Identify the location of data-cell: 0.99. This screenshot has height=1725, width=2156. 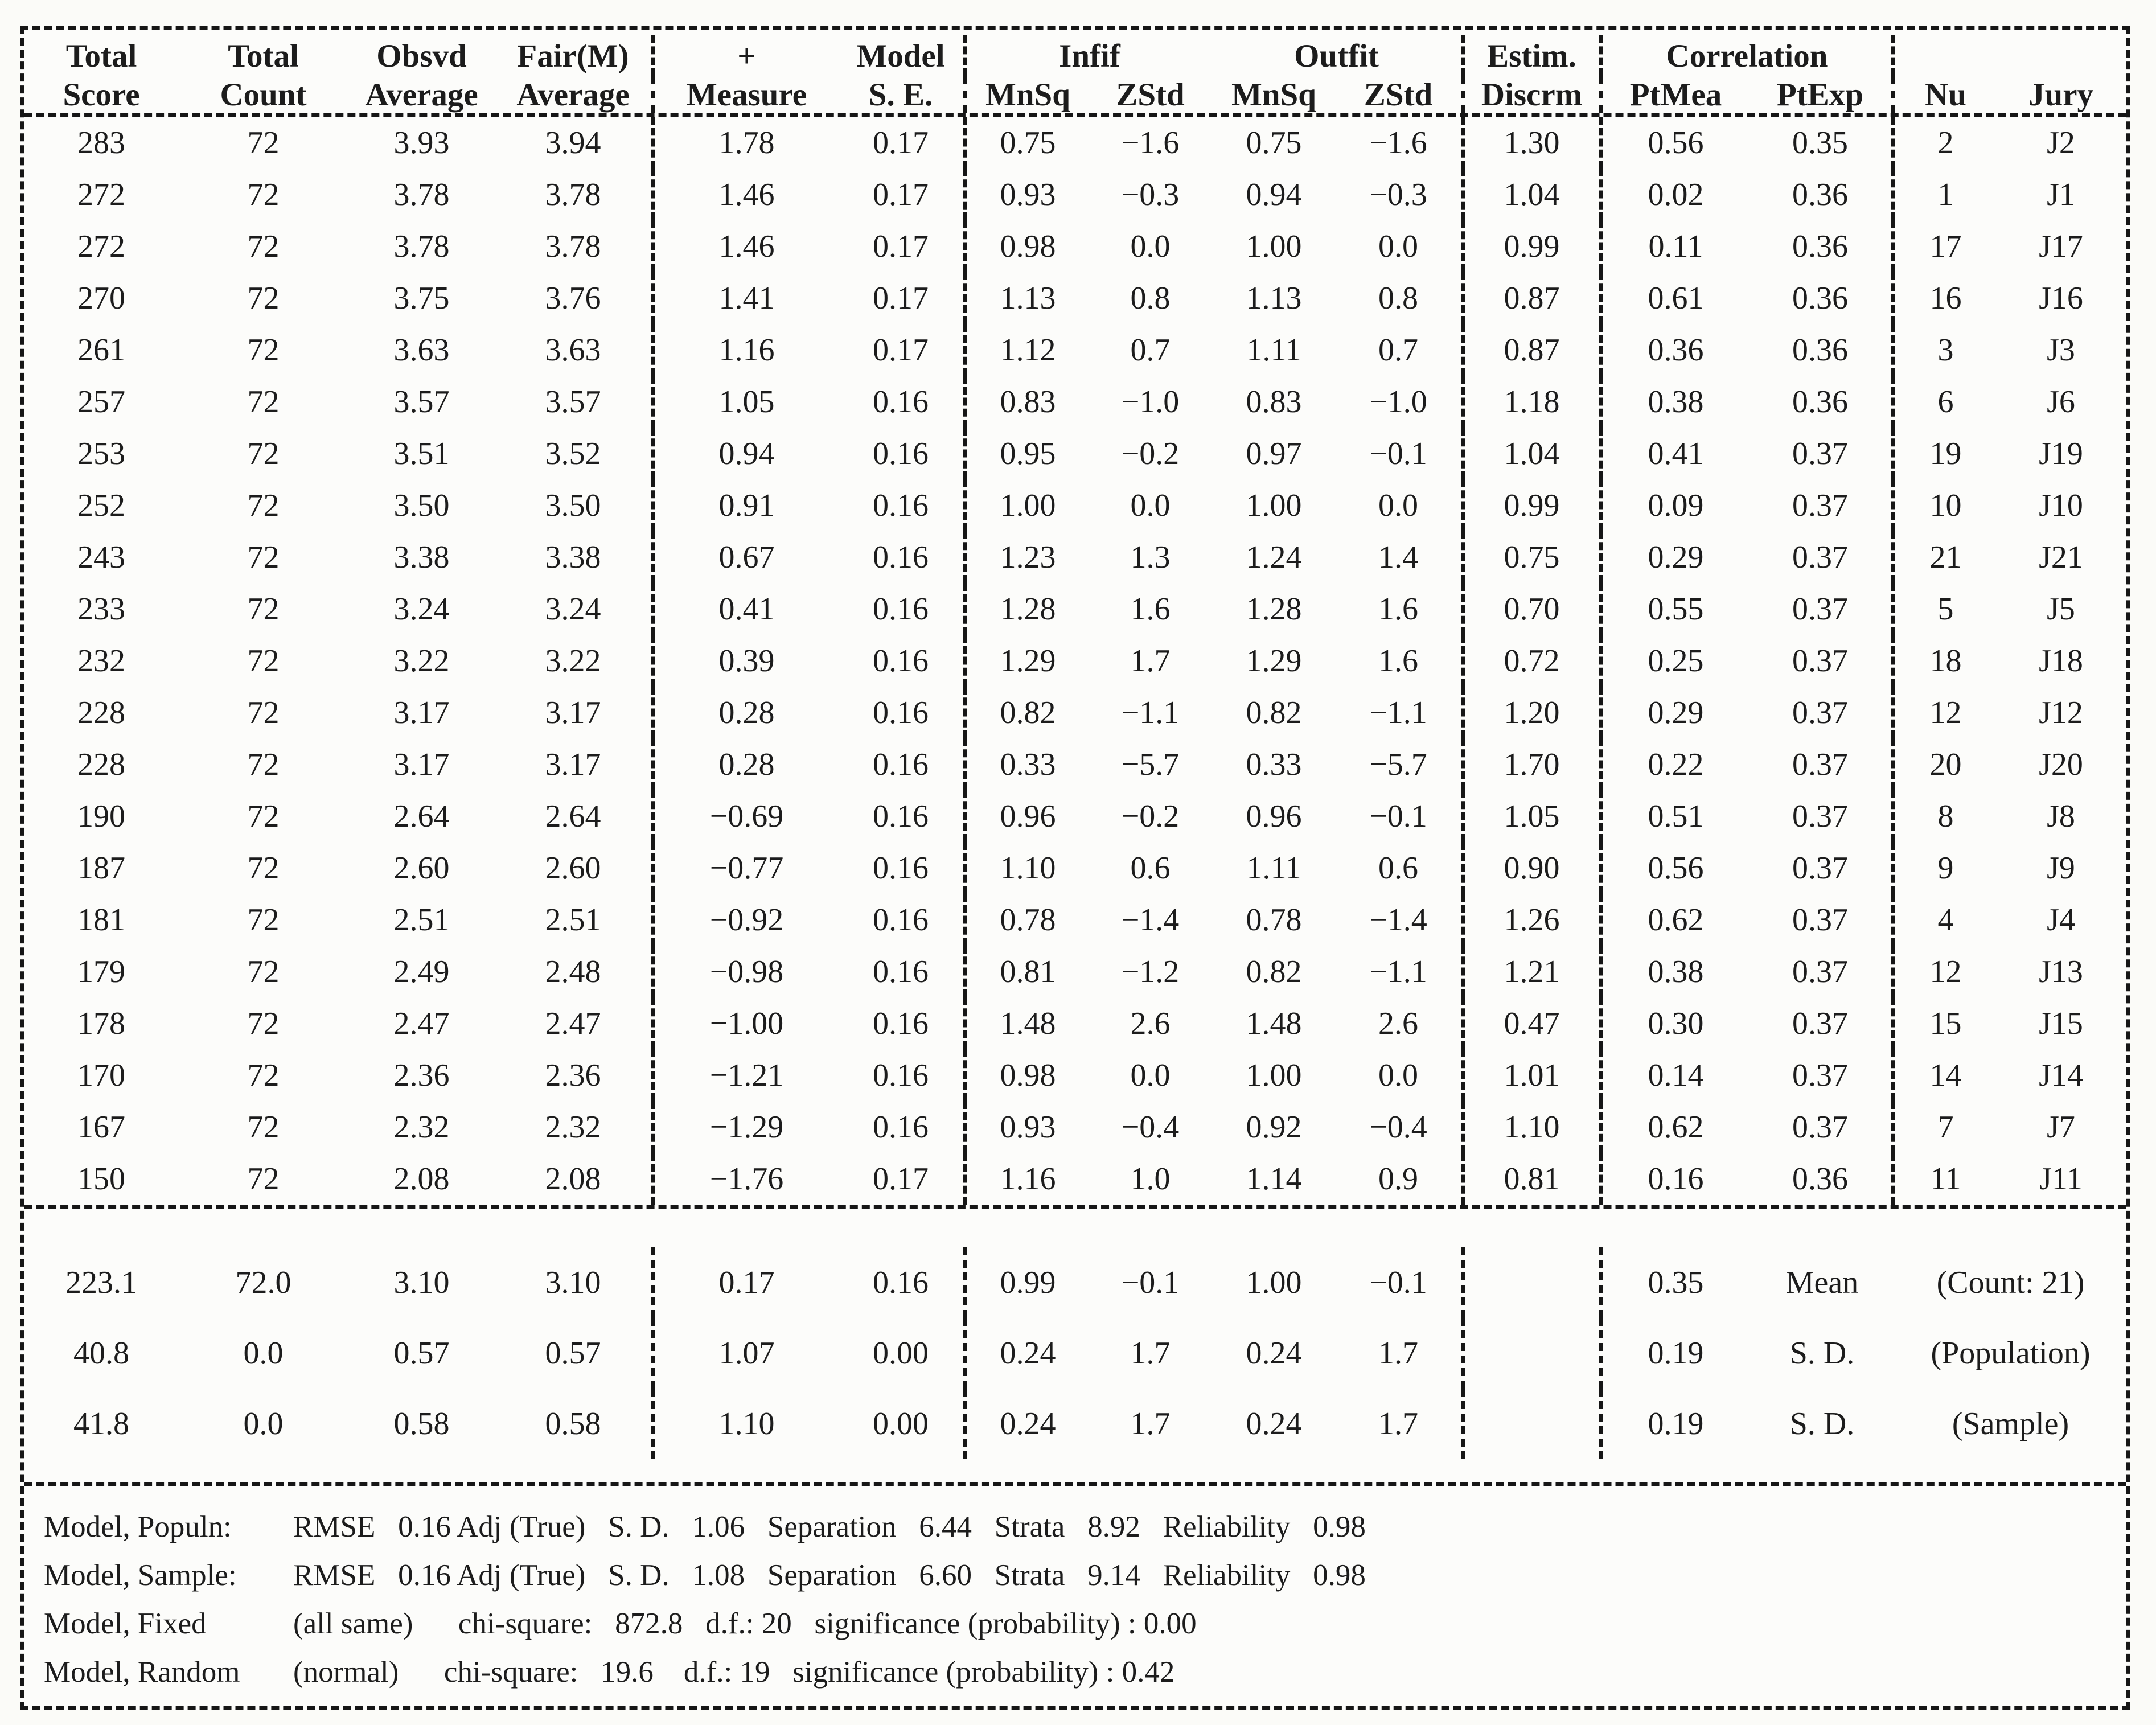
(1534, 246).